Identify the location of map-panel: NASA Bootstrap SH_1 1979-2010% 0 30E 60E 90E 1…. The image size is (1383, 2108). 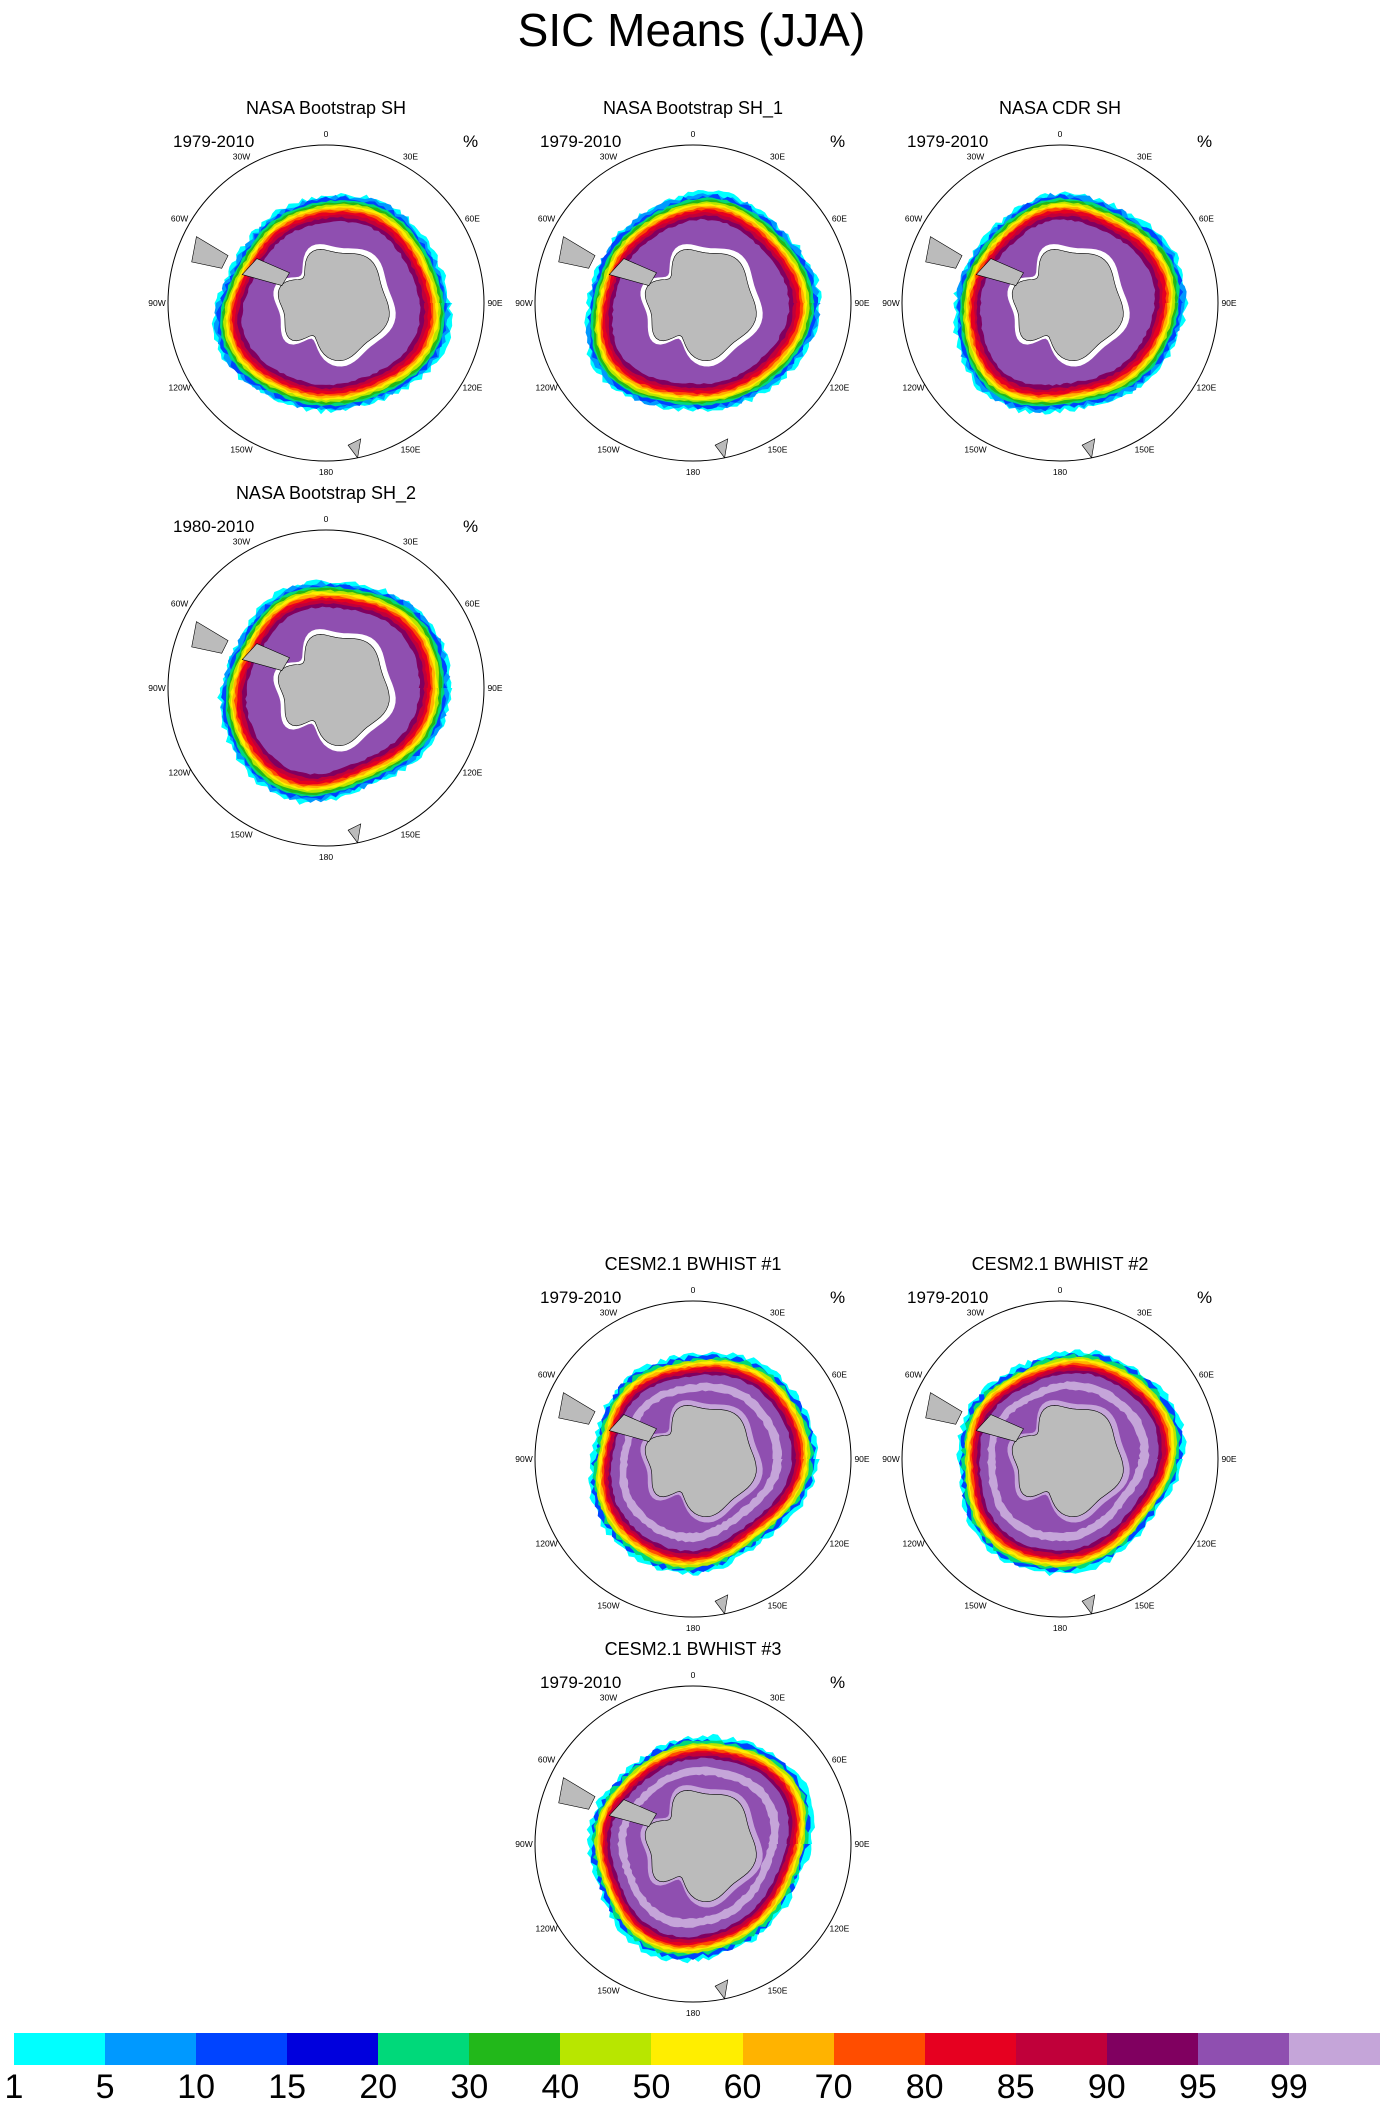
(693, 282).